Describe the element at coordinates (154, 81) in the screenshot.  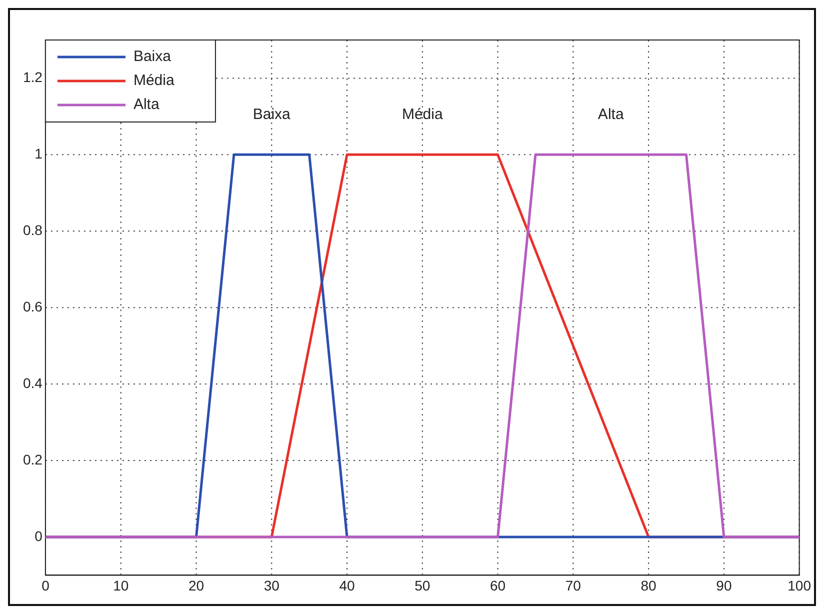
I see `legend-label: Média` at that location.